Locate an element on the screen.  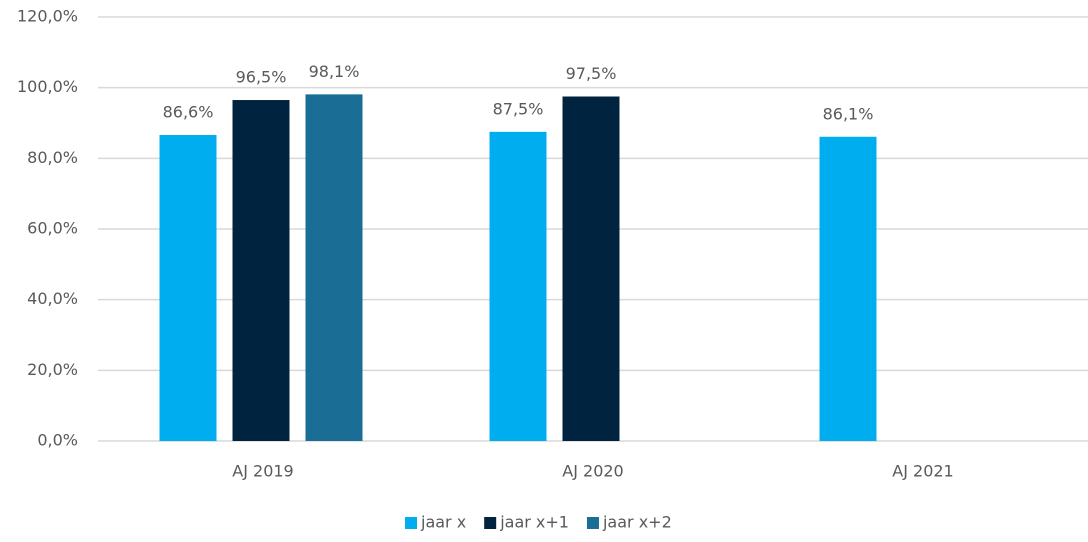
legend-label: jaar x+1 is located at coordinates (534, 522).